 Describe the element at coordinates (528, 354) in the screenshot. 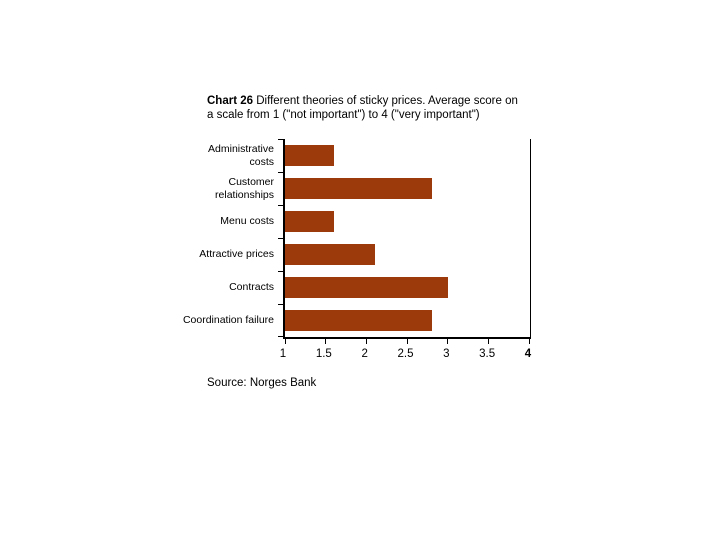

I see `x-tick-label: 4` at that location.